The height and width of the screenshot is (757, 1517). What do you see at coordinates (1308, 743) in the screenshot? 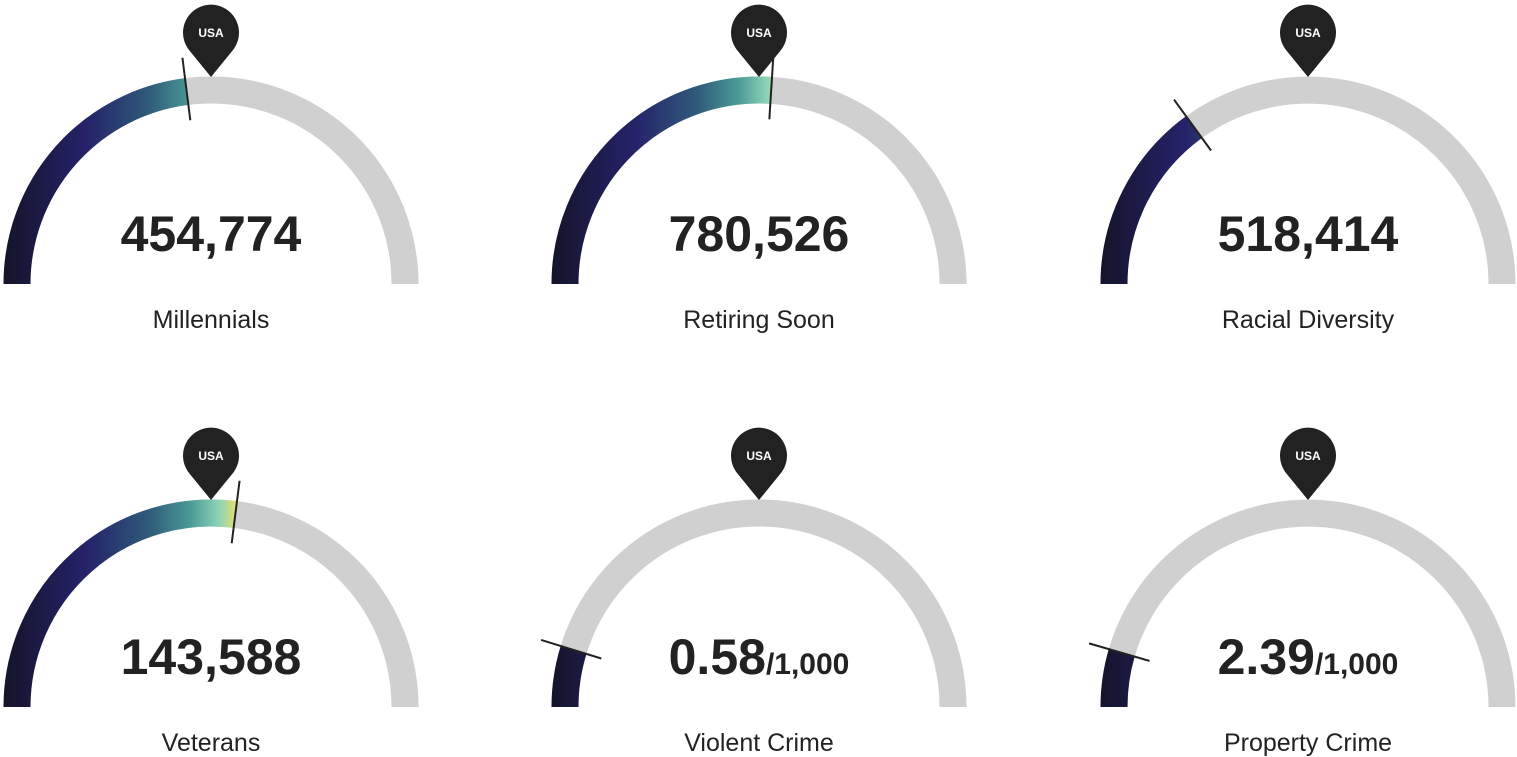
I see `gauge-label: Property Crime` at bounding box center [1308, 743].